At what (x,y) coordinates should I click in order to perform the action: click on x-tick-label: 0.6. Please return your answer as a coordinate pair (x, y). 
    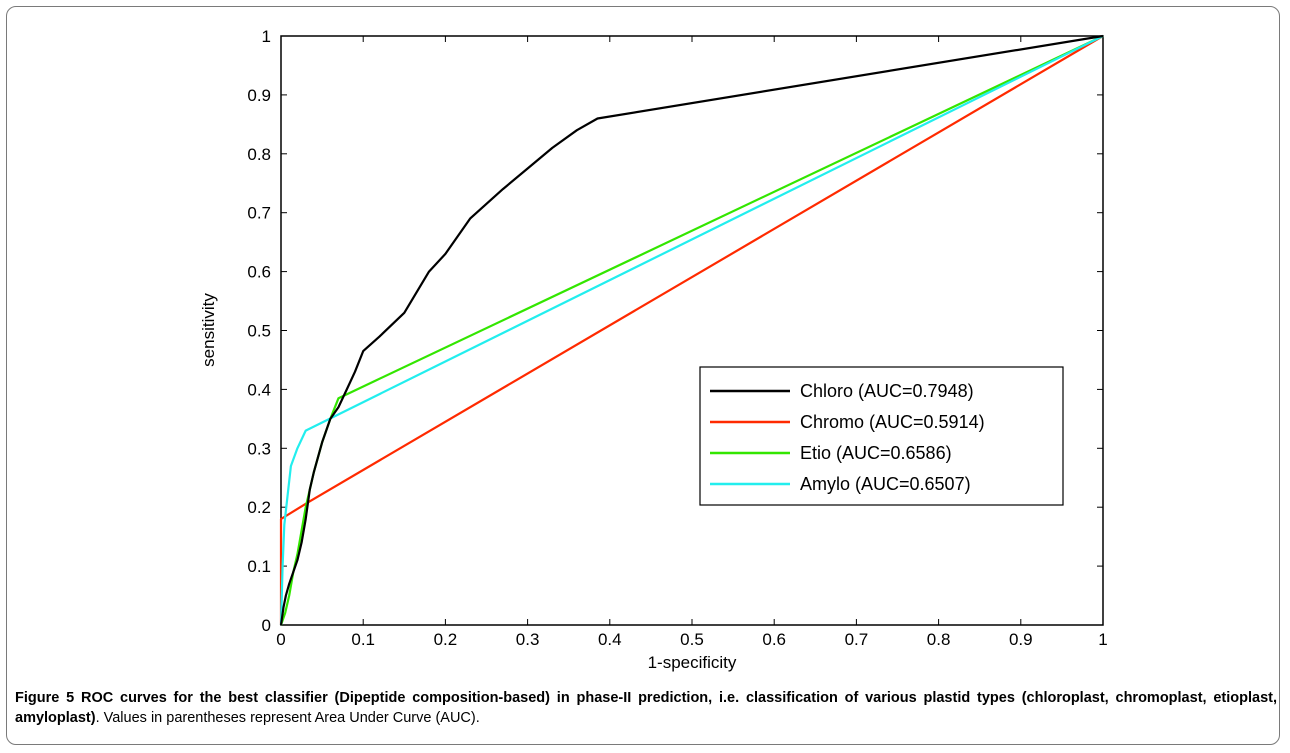
    Looking at the image, I should click on (774, 639).